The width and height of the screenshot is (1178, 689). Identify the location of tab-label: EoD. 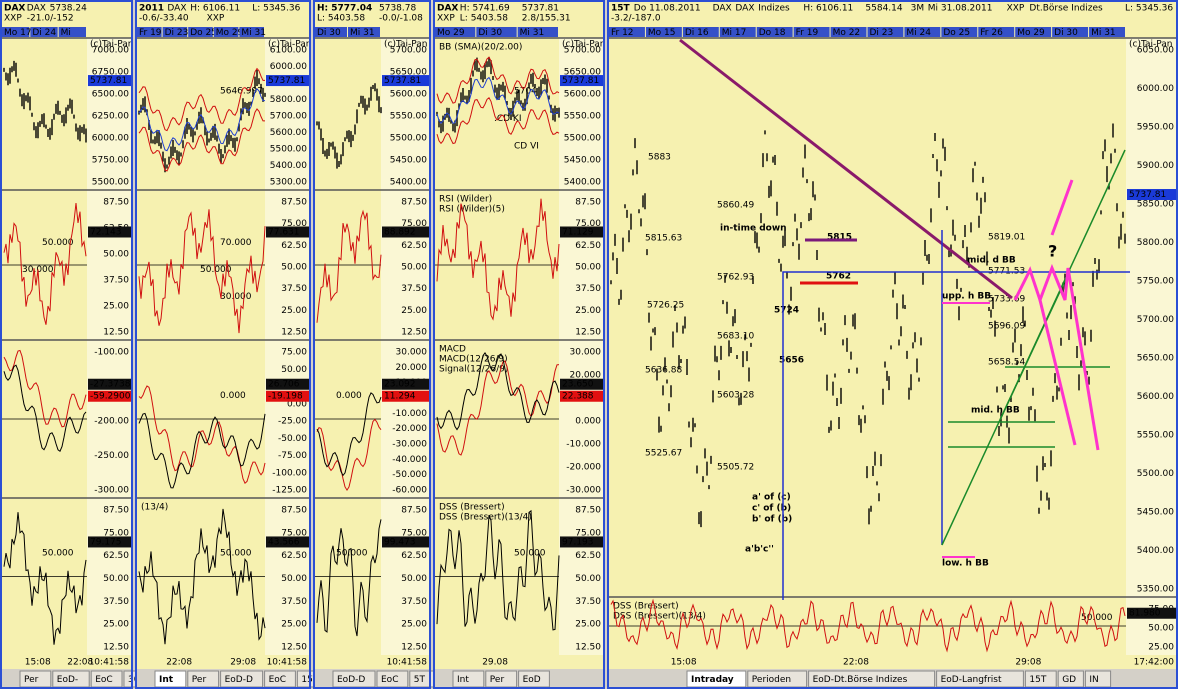
(532, 680).